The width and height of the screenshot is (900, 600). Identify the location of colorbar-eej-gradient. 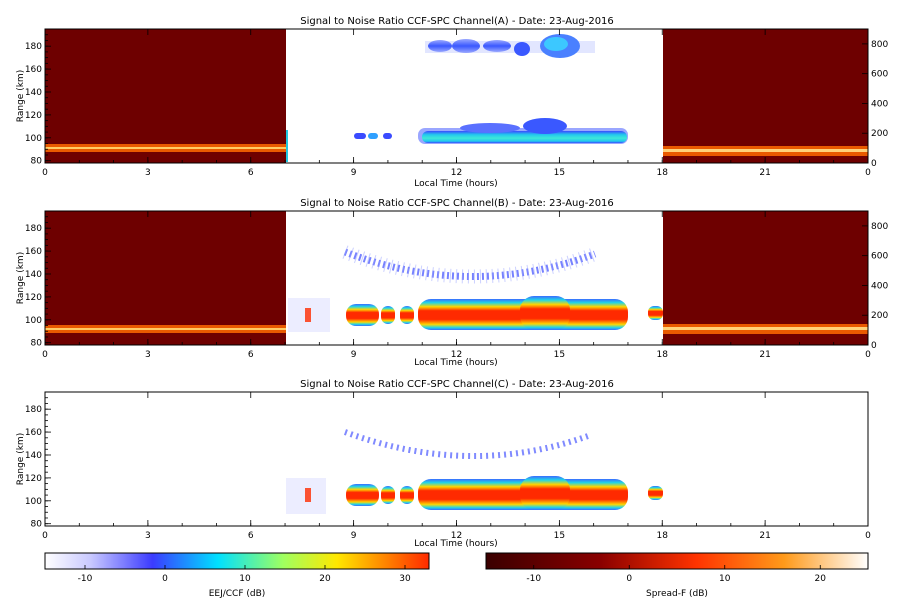
(237, 561).